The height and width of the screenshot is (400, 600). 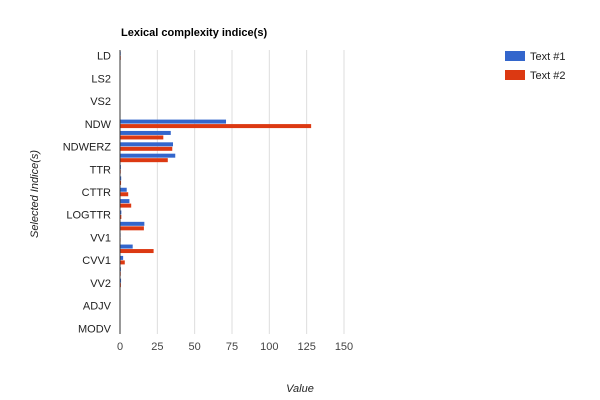 I want to click on legend: Text #1 Text #2, so click(x=535, y=66).